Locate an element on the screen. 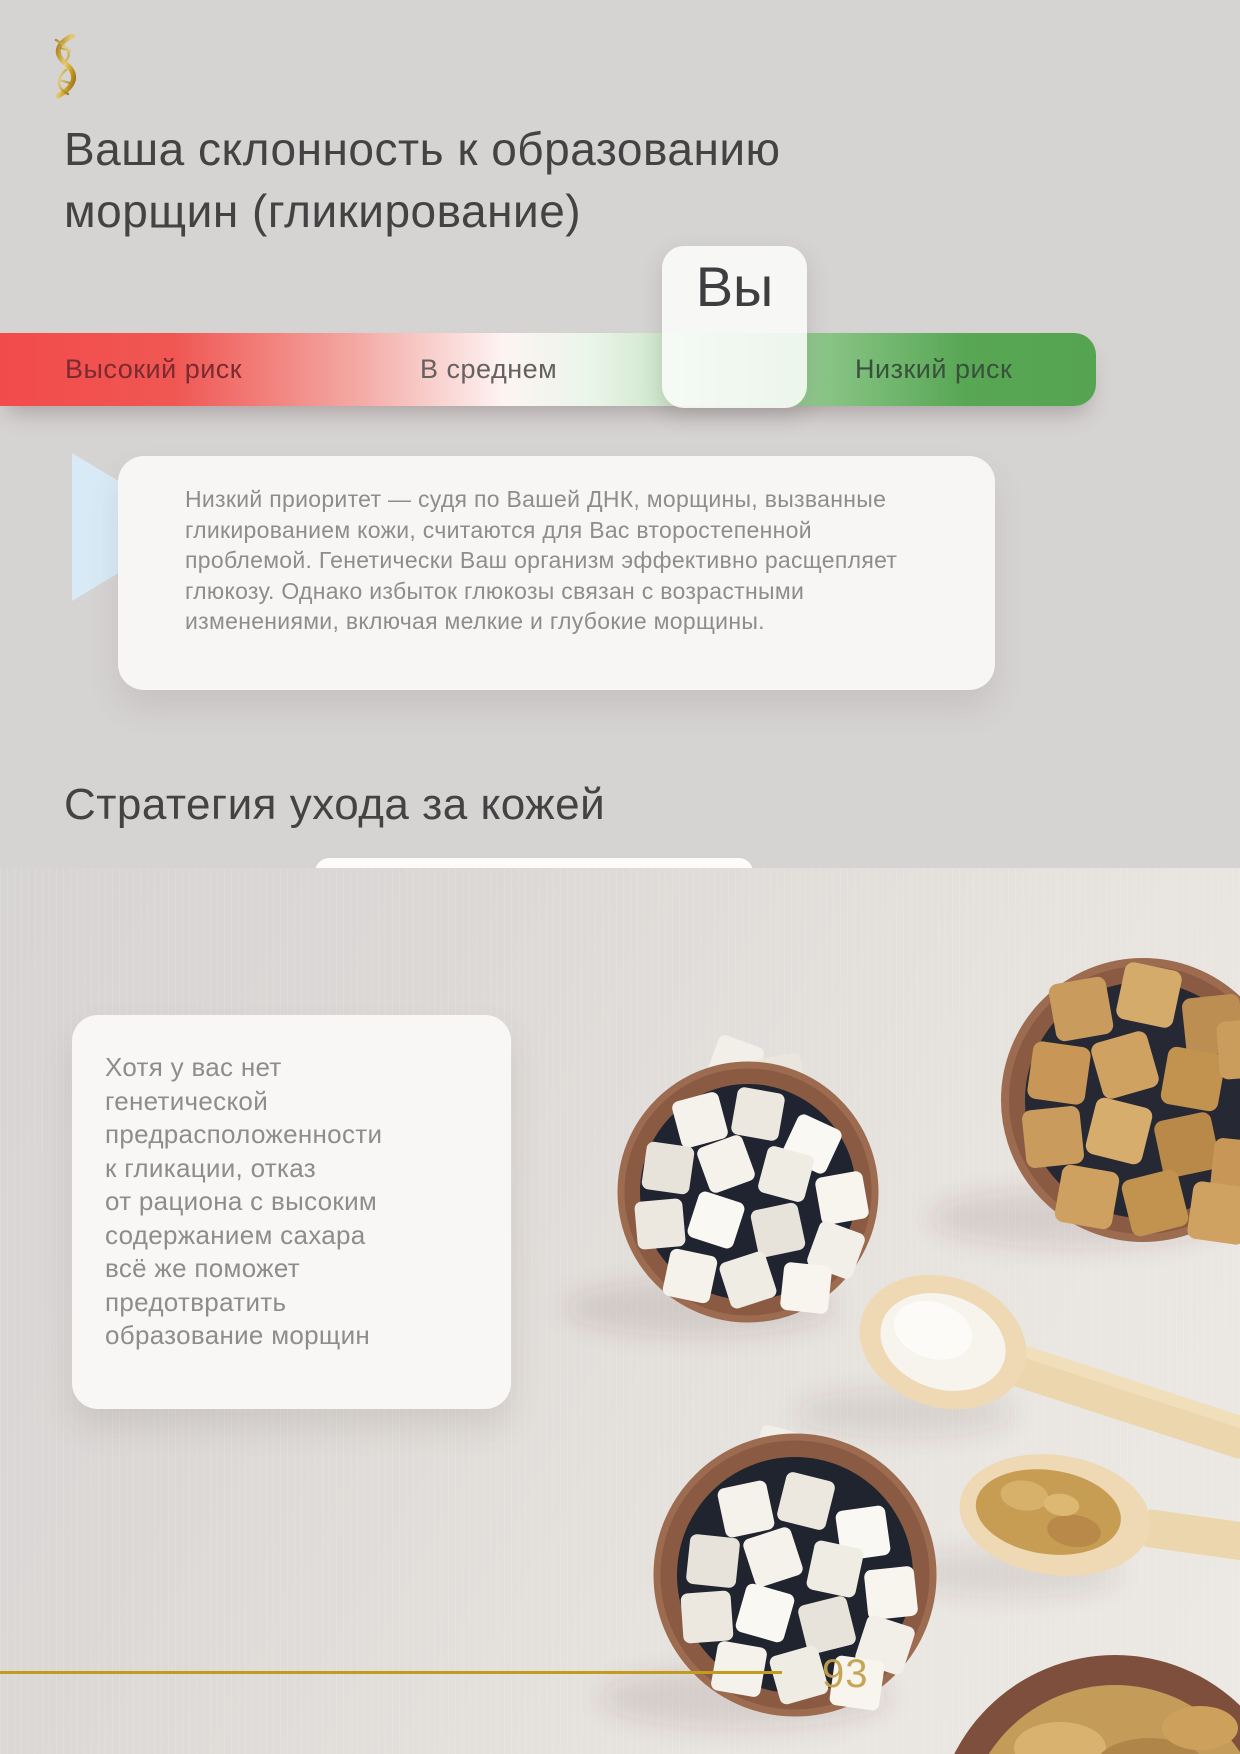 This screenshot has width=1240, height=1754. gold-divider-line is located at coordinates (391, 1672).